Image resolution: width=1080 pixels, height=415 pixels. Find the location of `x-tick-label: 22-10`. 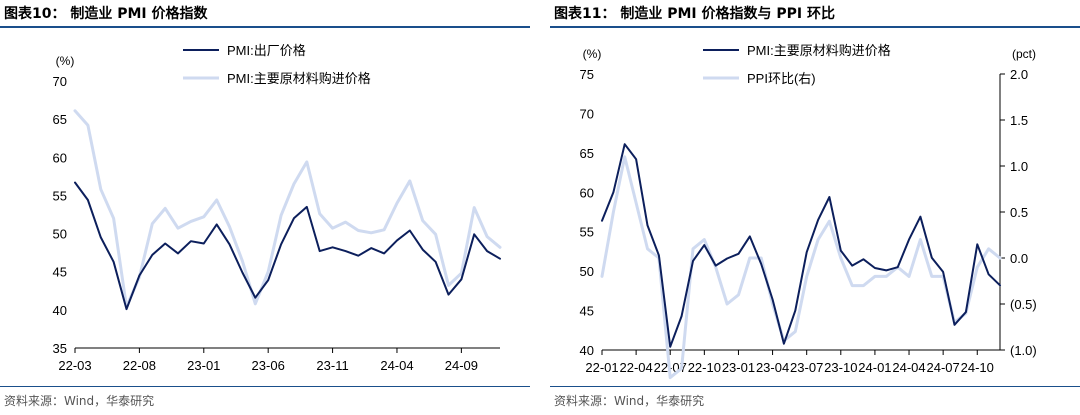

x-tick-label: 22-10 is located at coordinates (704, 367).